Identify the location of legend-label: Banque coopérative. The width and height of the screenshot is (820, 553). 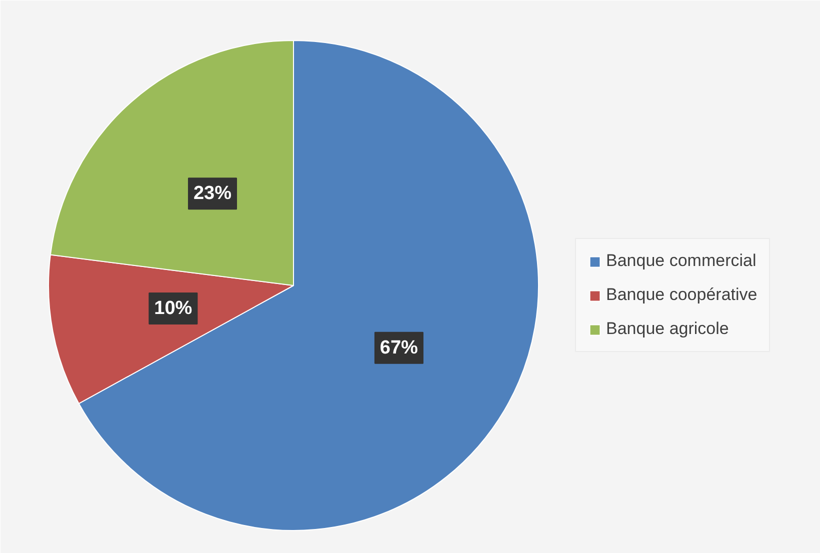
(682, 295).